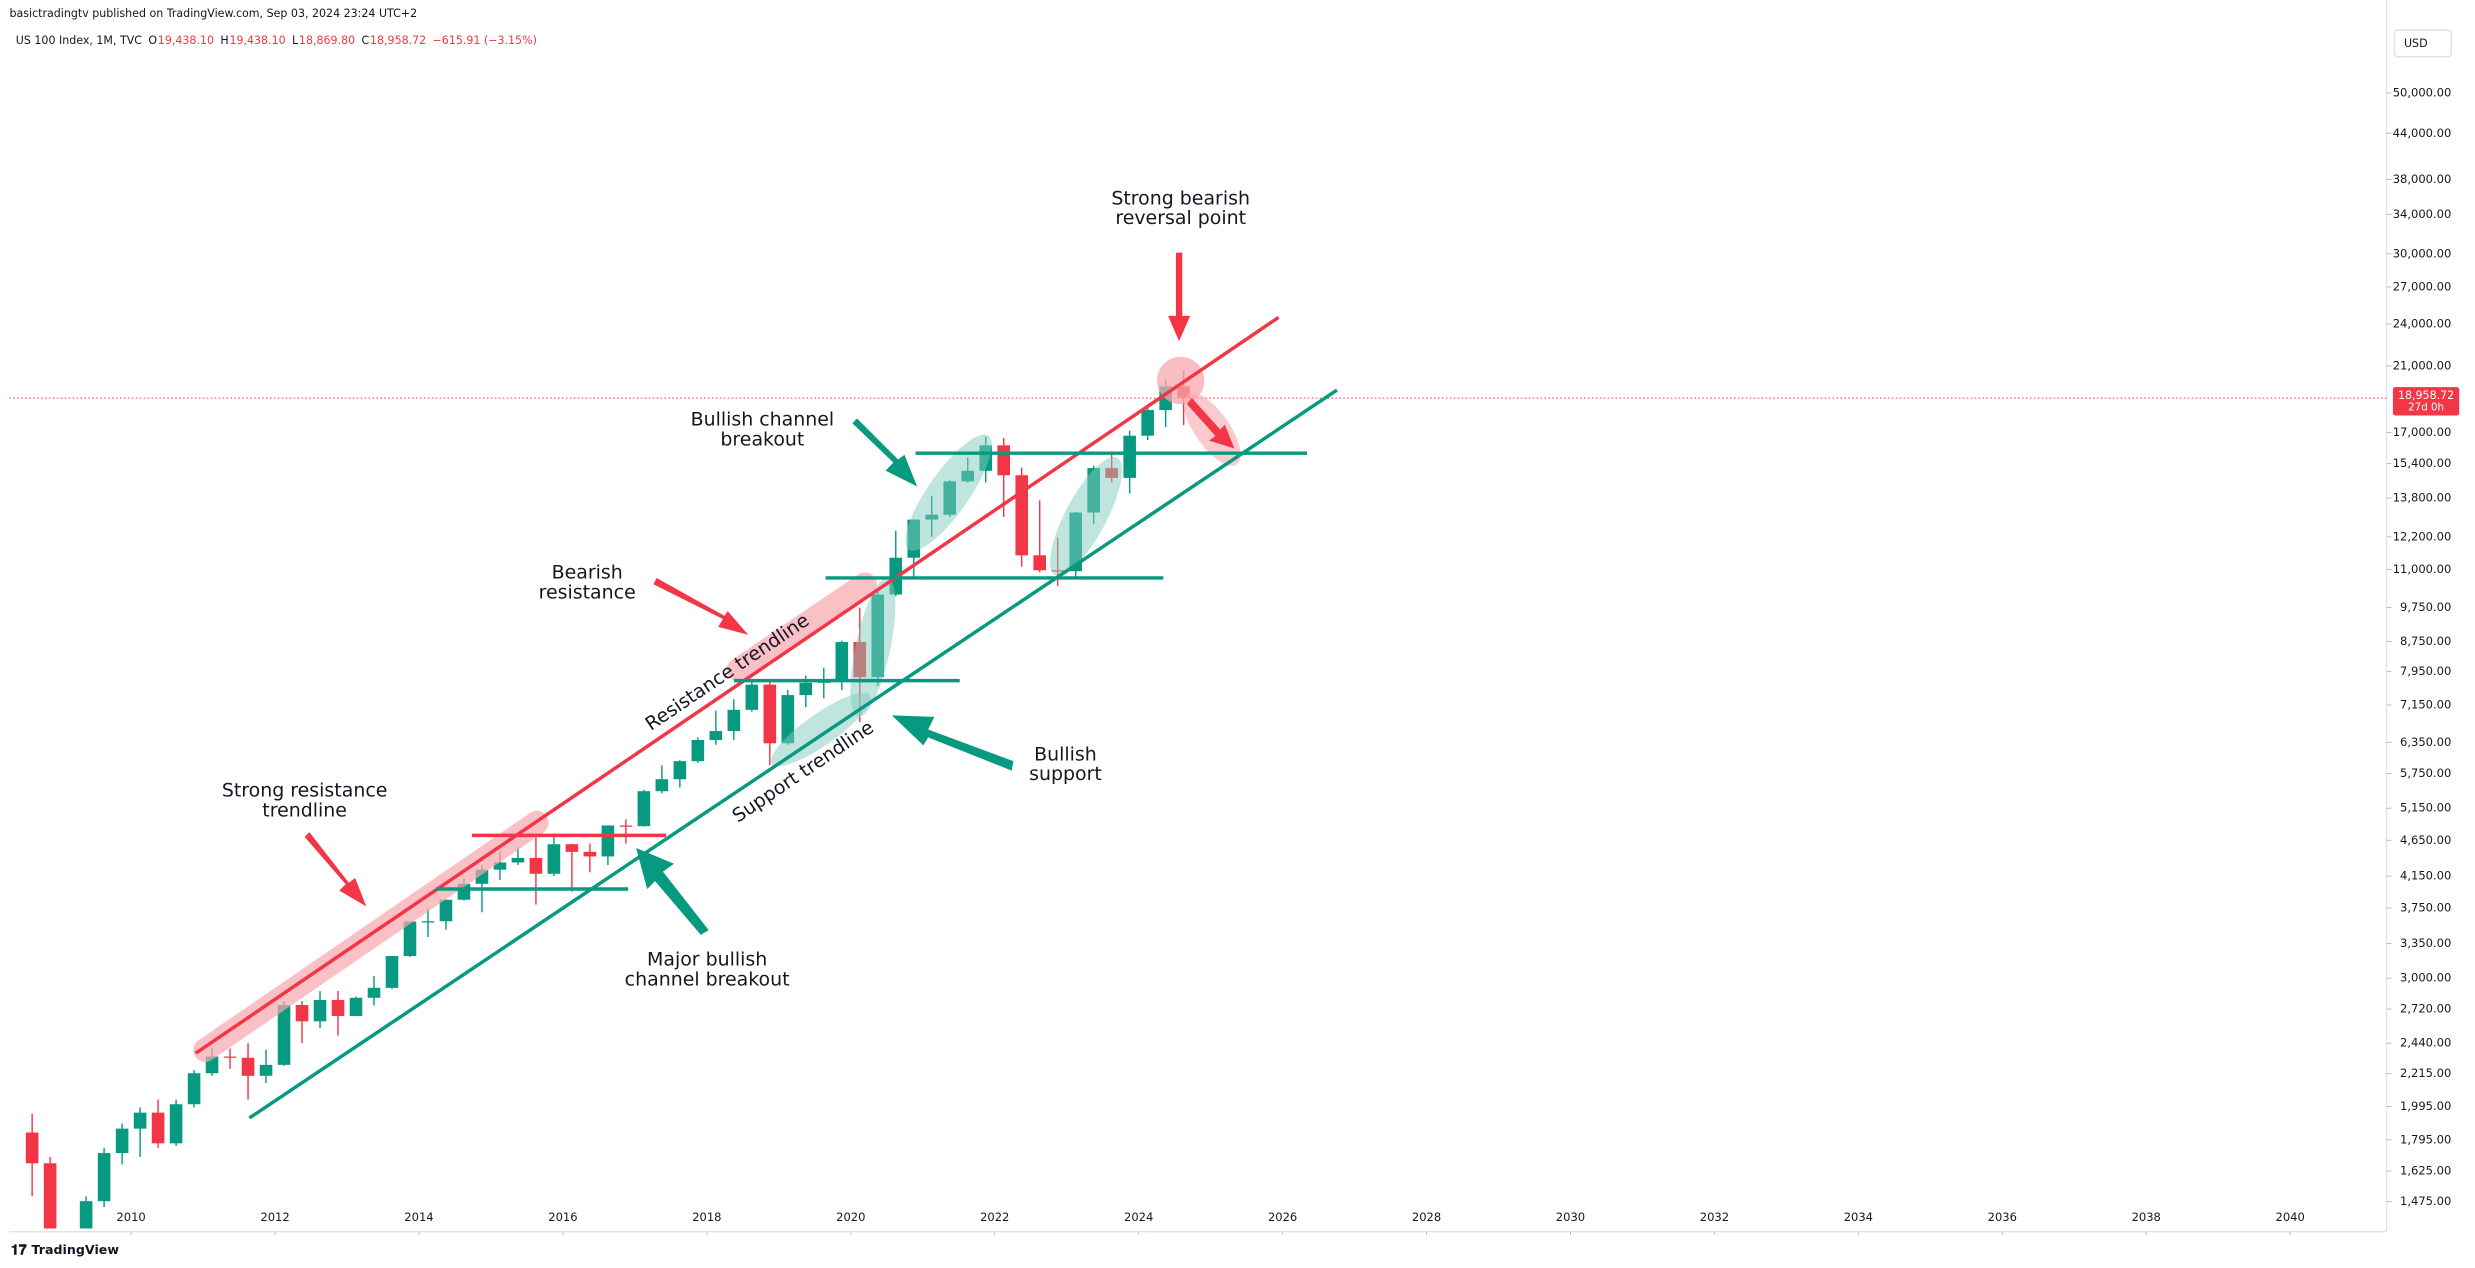 The width and height of the screenshot is (2475, 1268). I want to click on y-tick-label: 30,000.00, so click(2422, 253).